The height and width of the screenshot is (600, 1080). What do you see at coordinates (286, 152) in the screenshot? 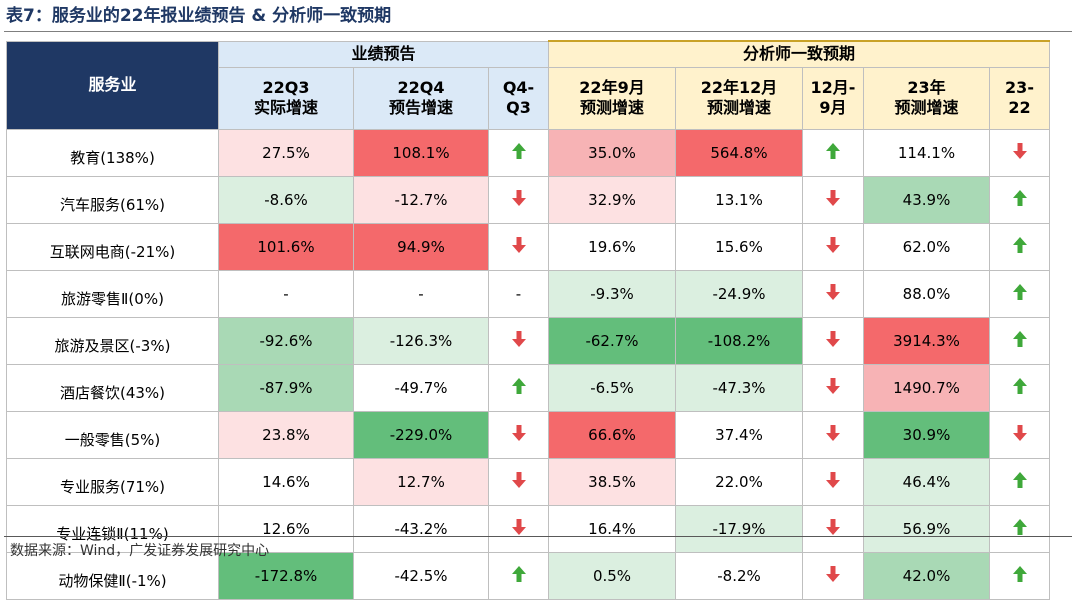
I see `cell-22q3-actual: 27.5%` at bounding box center [286, 152].